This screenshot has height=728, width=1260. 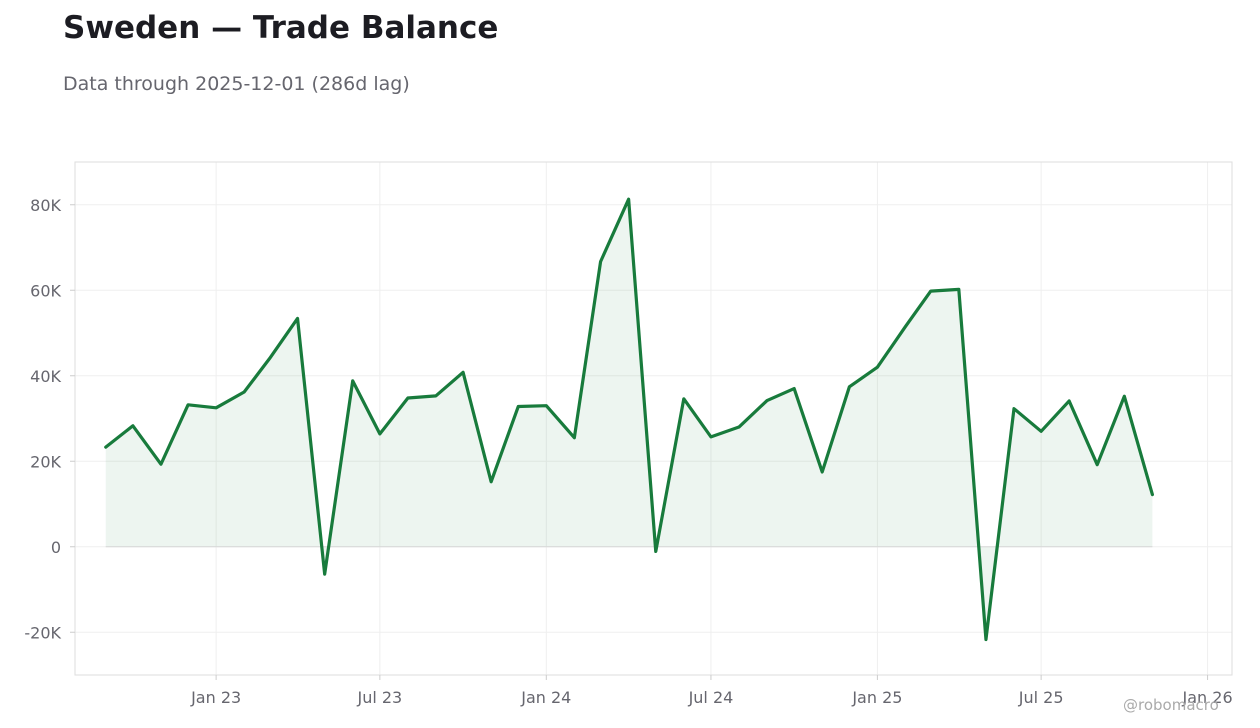 I want to click on y-tick-label: -20K, so click(x=42, y=632).